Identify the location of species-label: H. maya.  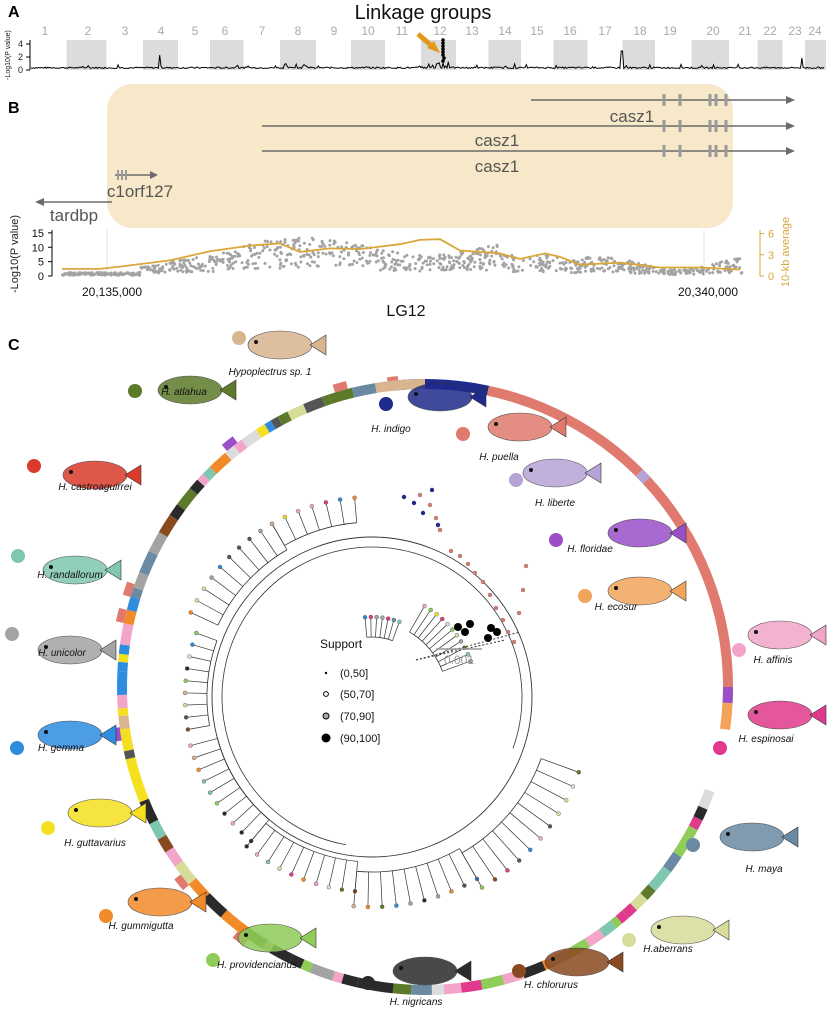
(764, 869).